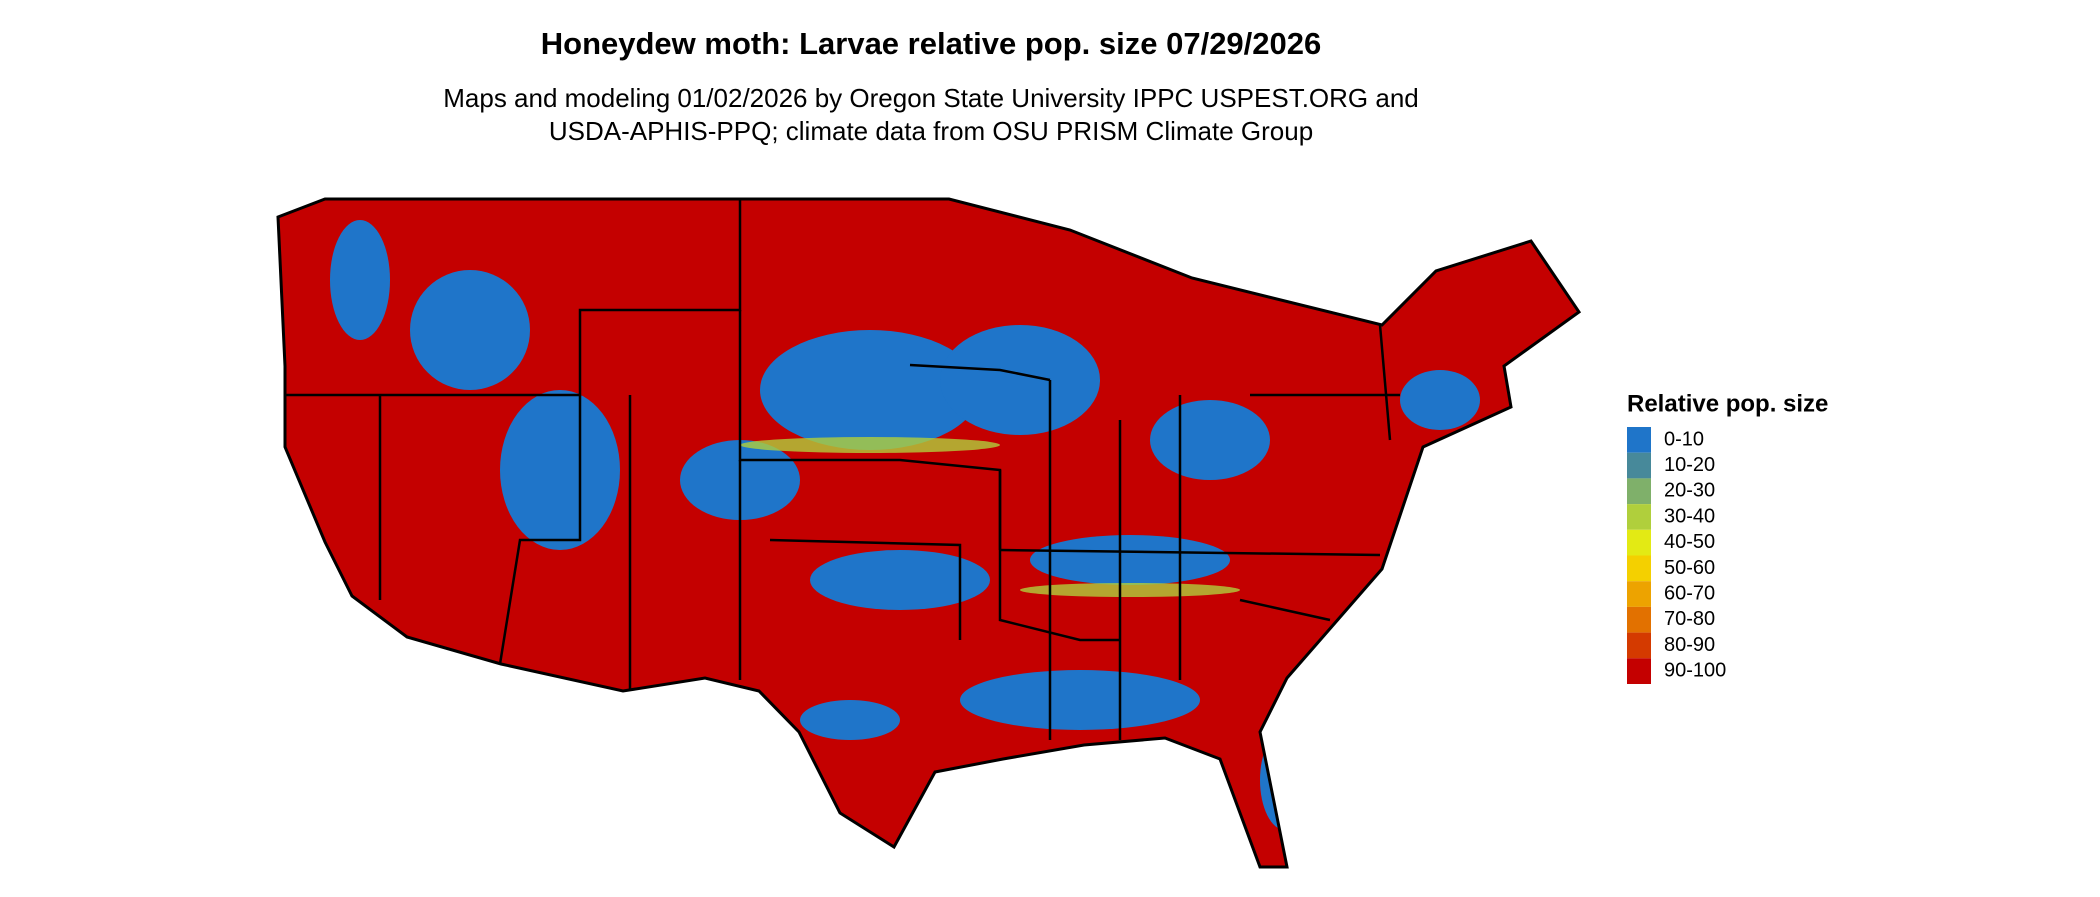 This screenshot has height=897, width=2100. I want to click on legend-label: 90-100, so click(1695, 671).